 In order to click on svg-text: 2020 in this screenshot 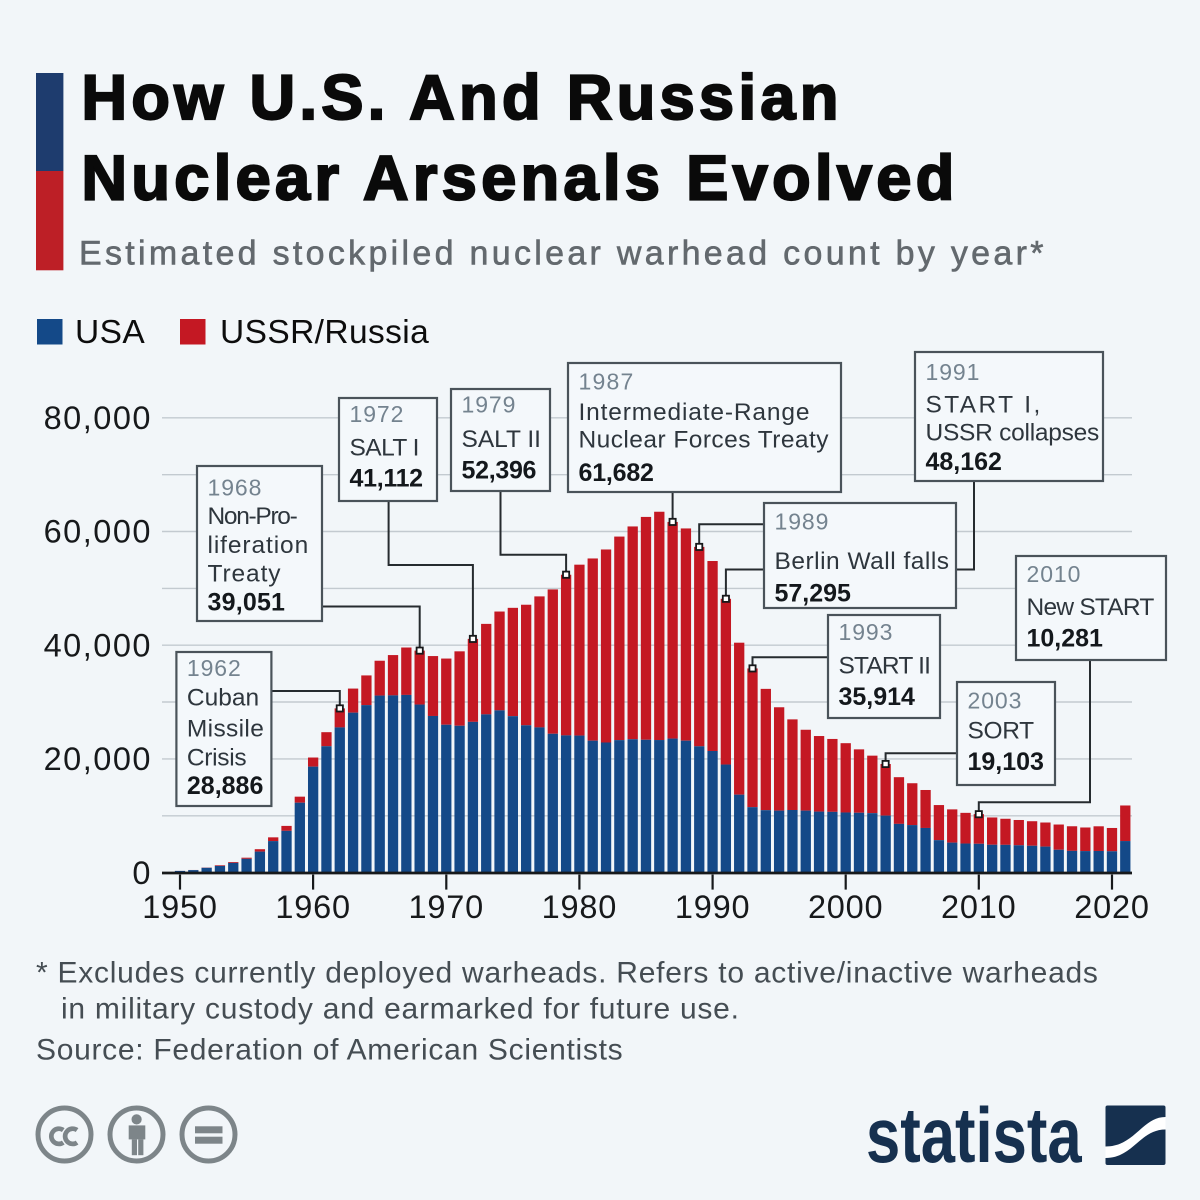, I will do `click(1112, 907)`.